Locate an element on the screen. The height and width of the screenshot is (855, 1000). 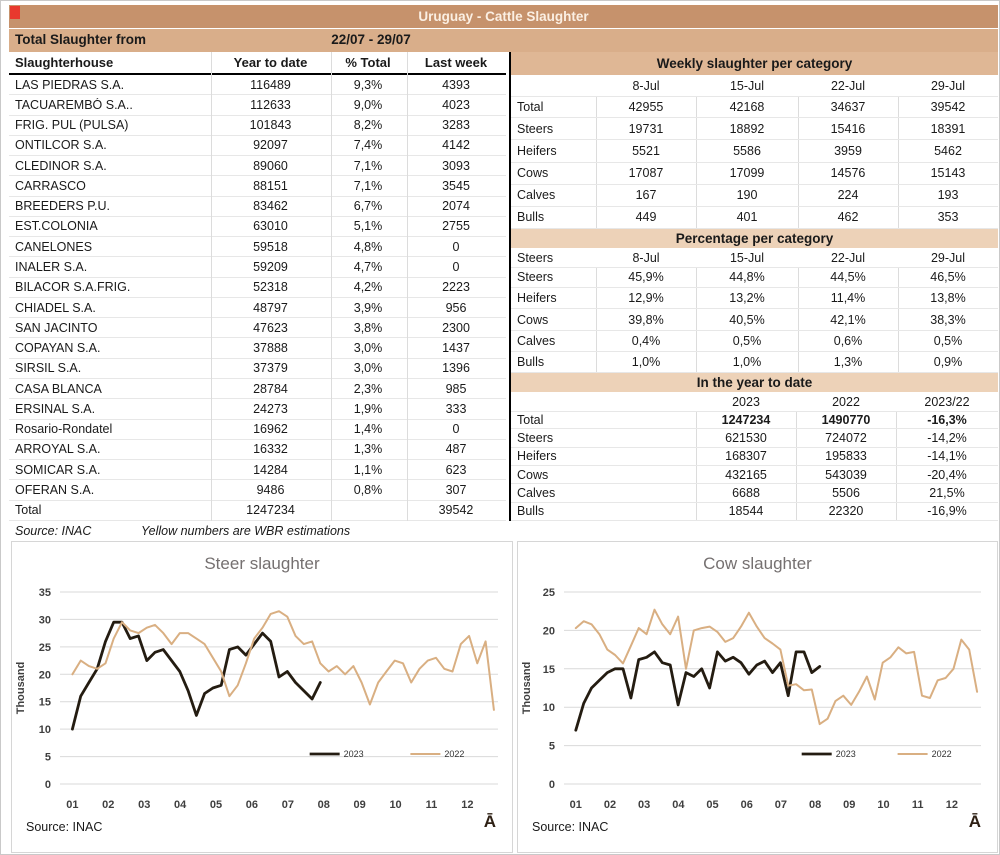
cell-value: 40,5% is located at coordinates (747, 319).